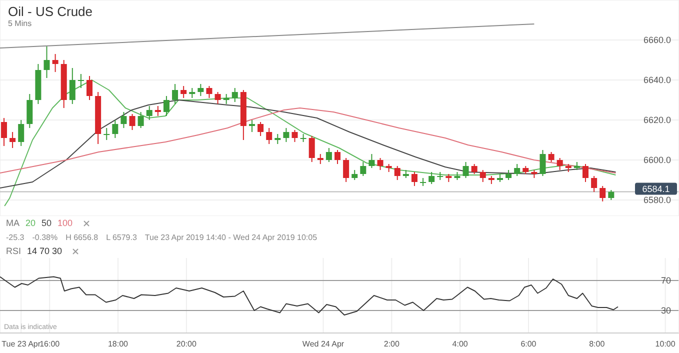  Describe the element at coordinates (82, 237) in the screenshot. I see `text: H 6656.8` at that location.